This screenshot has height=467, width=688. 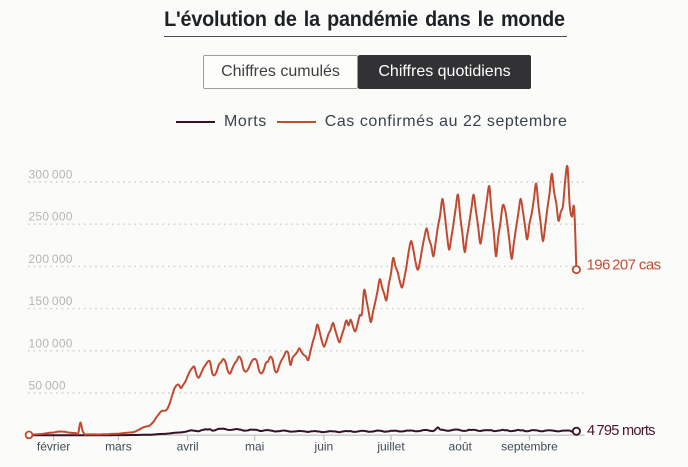 What do you see at coordinates (51, 217) in the screenshot?
I see `svg-text: 250 000` at bounding box center [51, 217].